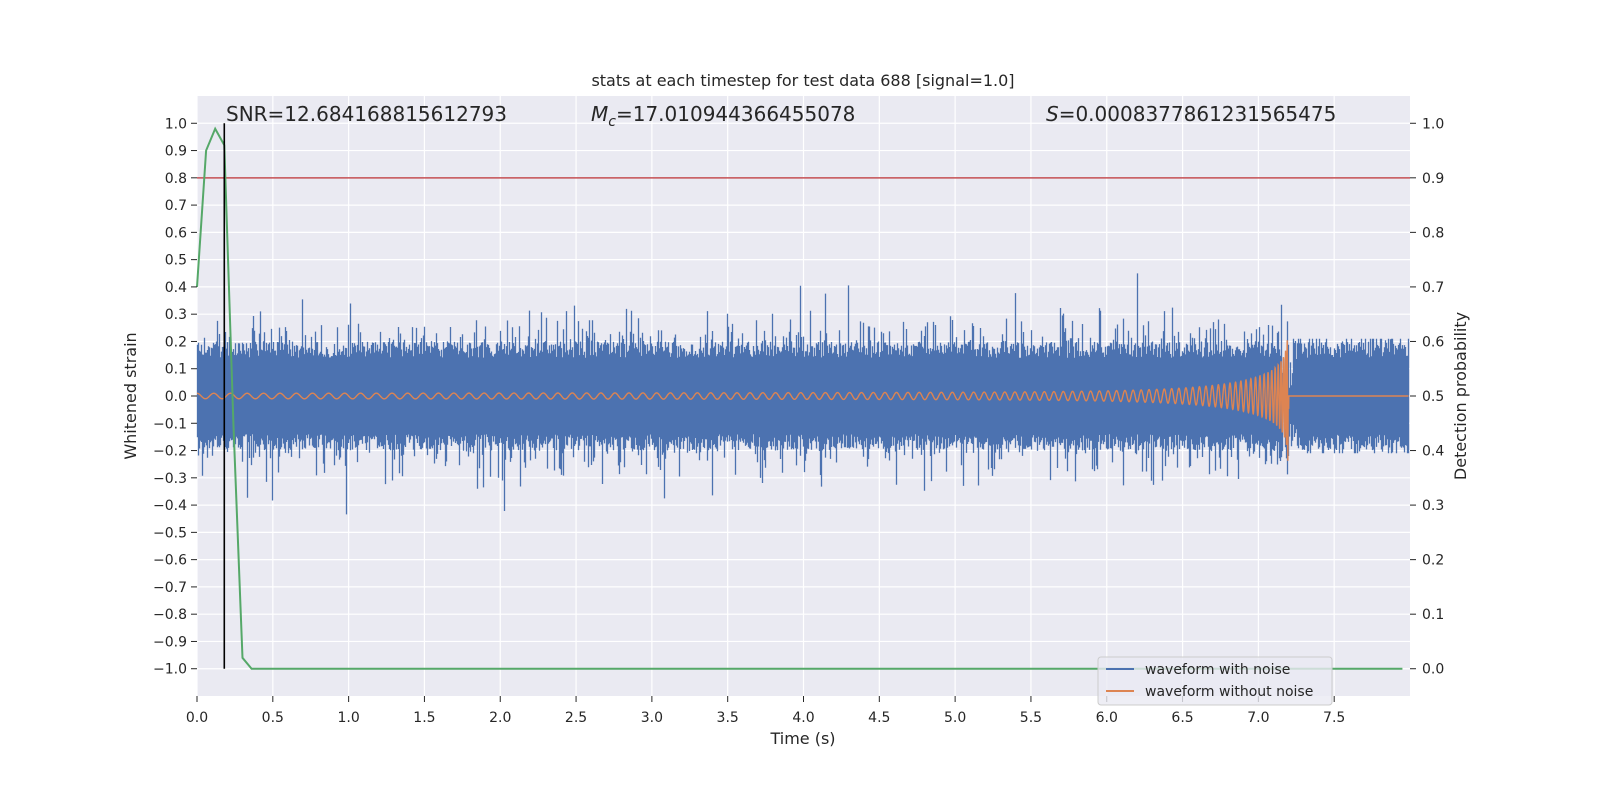  Describe the element at coordinates (170, 533) in the screenshot. I see `y-left-tick-label: −0.5` at that location.